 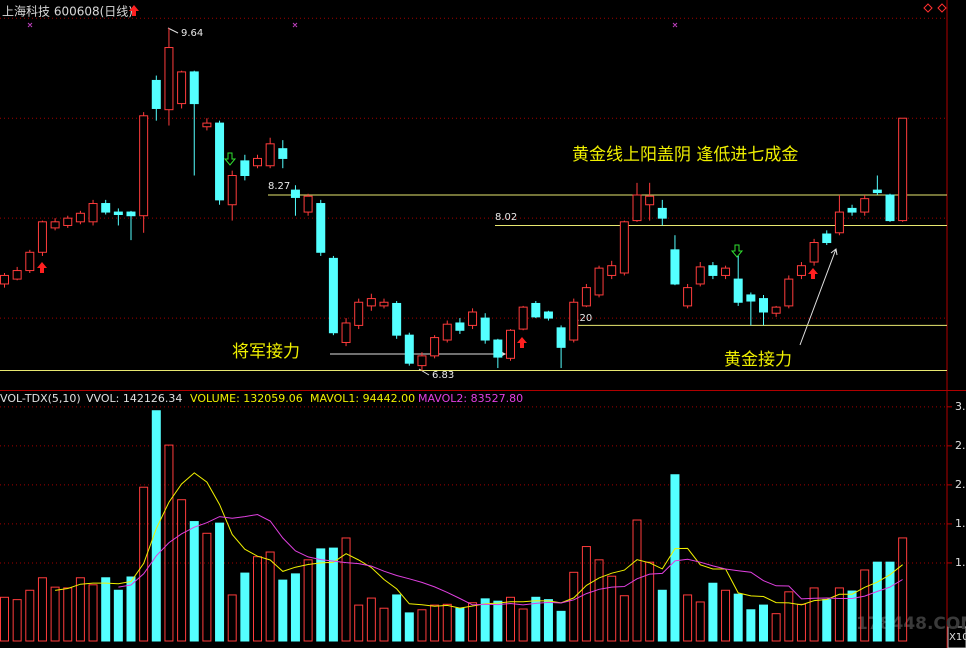 What do you see at coordinates (960, 562) in the screenshot?
I see `y-tick-label: 1.00` at bounding box center [960, 562].